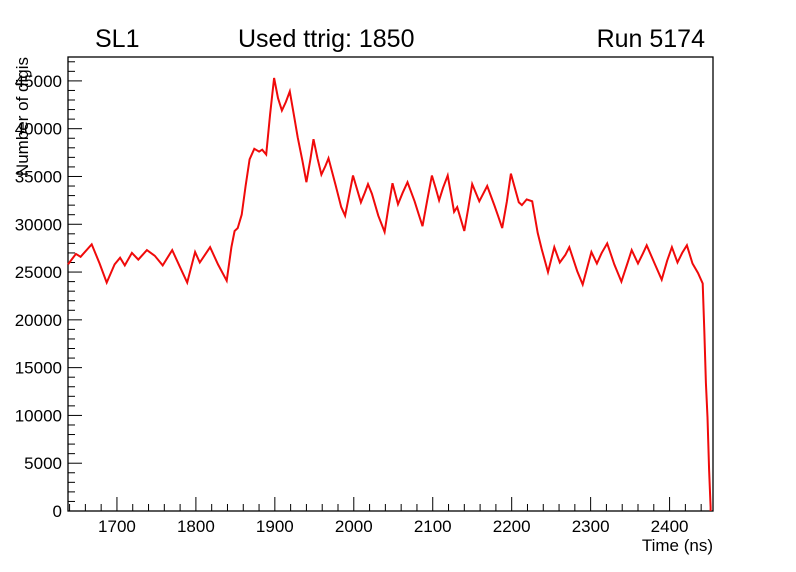 Image resolution: width=796 pixels, height=572 pixels. I want to click on y-tick-label: 25000, so click(38, 272).